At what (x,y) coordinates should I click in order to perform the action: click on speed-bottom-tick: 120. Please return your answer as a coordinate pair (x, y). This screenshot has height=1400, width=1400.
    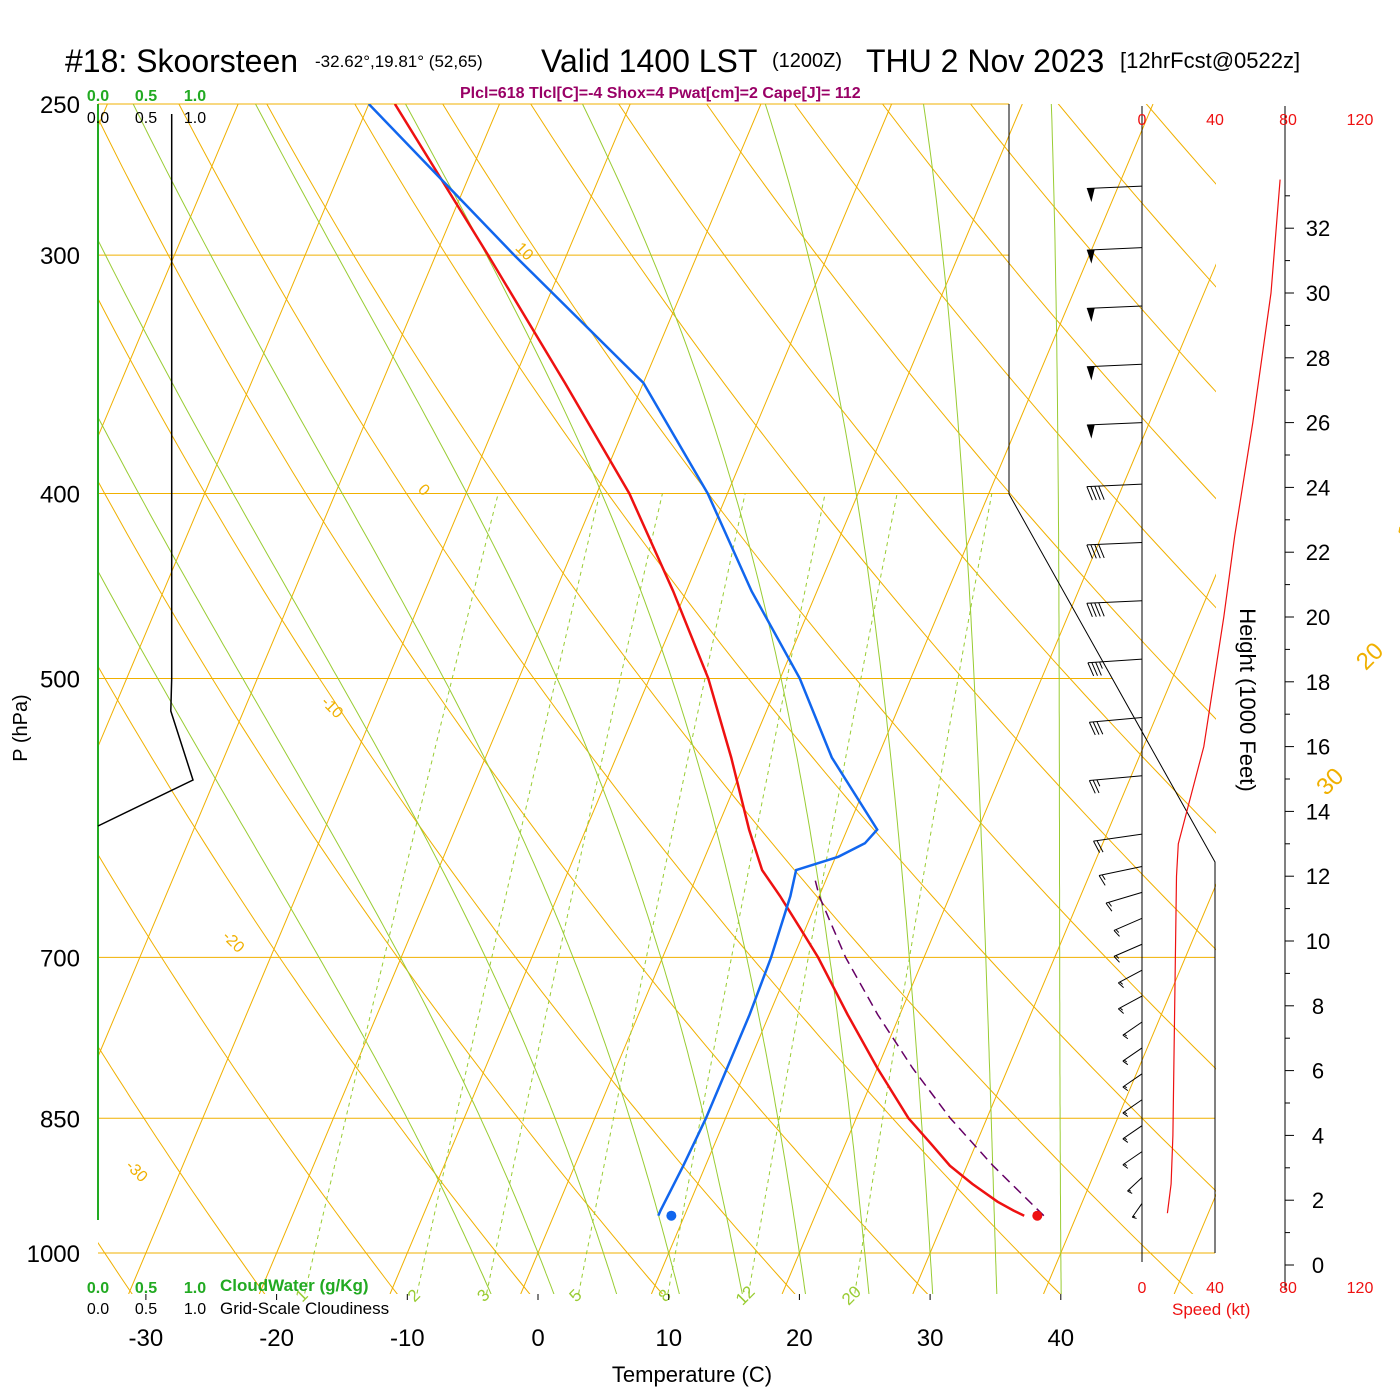
    Looking at the image, I should click on (1360, 1288).